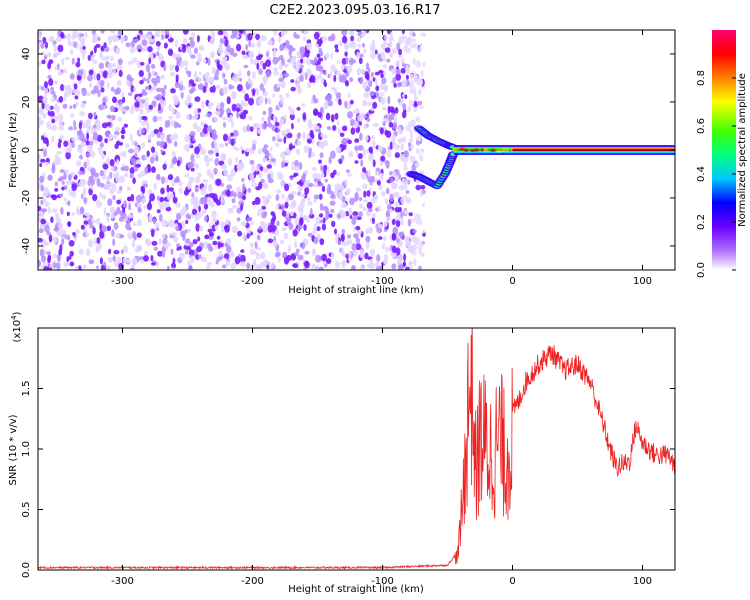  Describe the element at coordinates (642, 281) in the screenshot. I see `x-tick-label: 100` at that location.